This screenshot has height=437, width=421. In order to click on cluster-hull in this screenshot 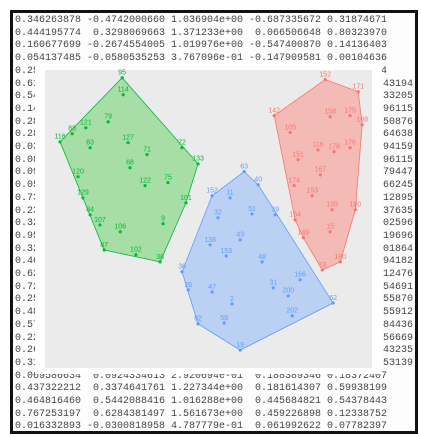, I will do `click(318, 175)`.